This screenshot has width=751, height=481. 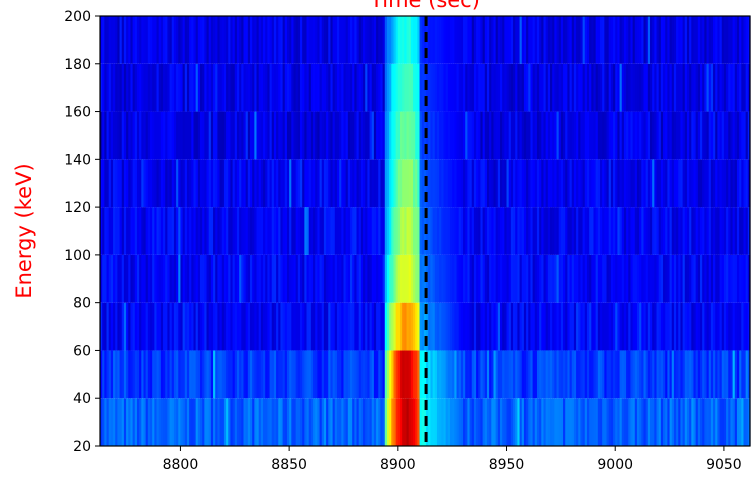 I want to click on y-tick-label: 160, so click(x=77, y=113).